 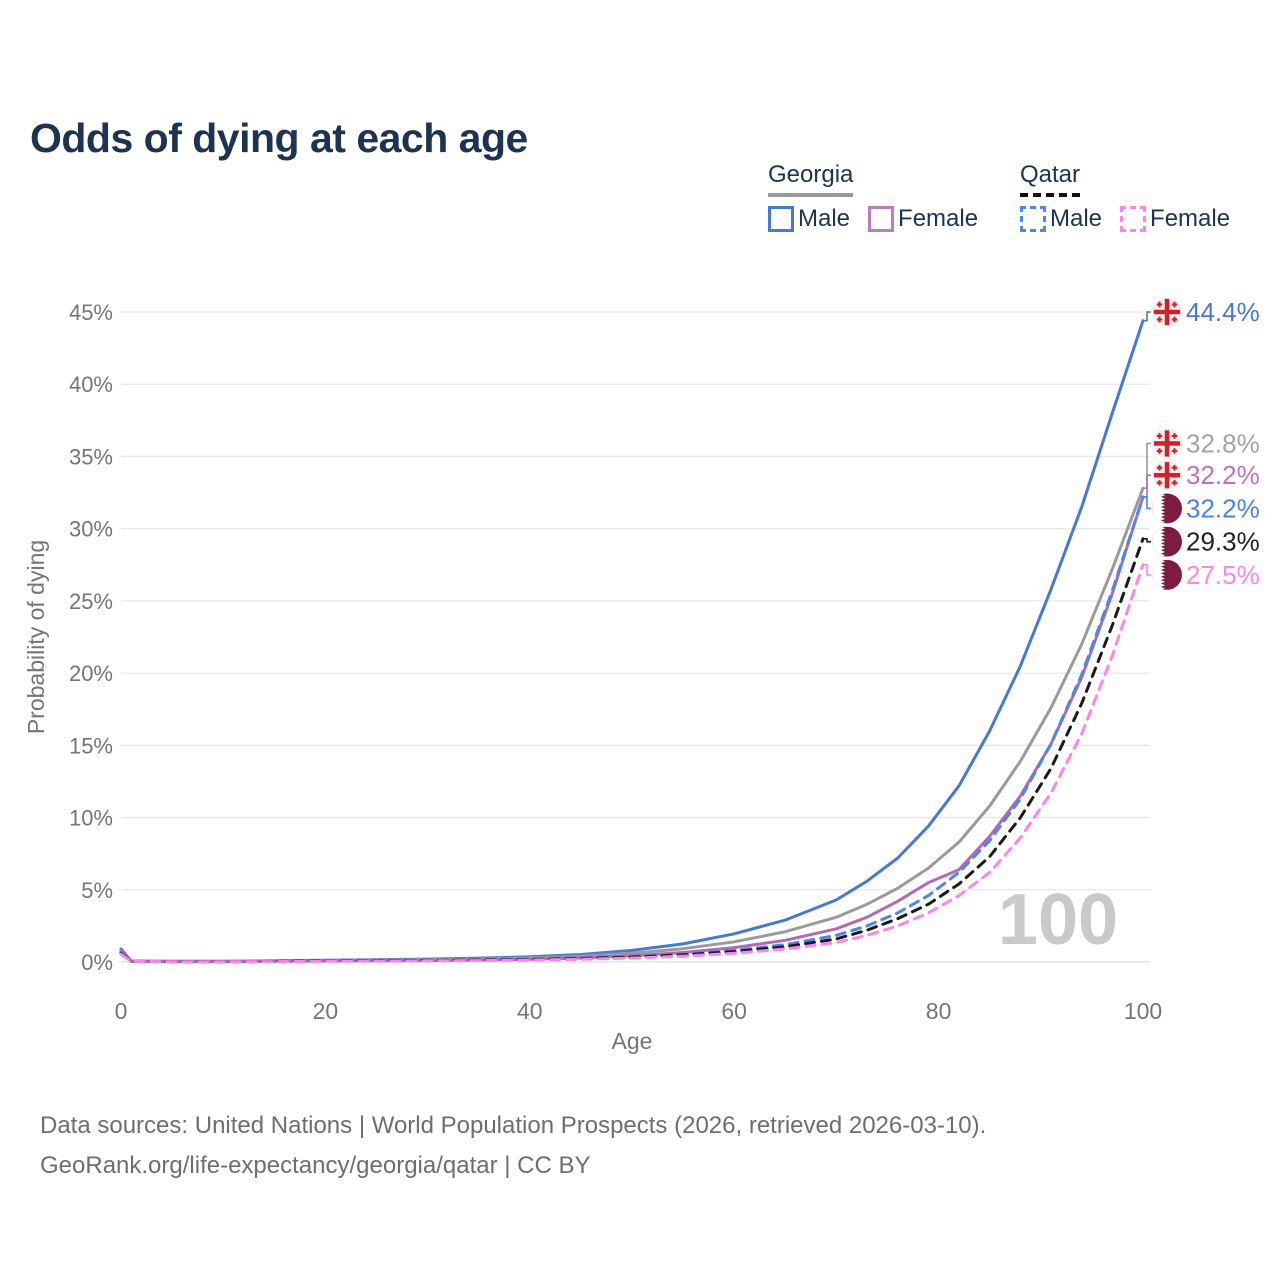 I want to click on x-tick-label: 80, so click(x=939, y=1011).